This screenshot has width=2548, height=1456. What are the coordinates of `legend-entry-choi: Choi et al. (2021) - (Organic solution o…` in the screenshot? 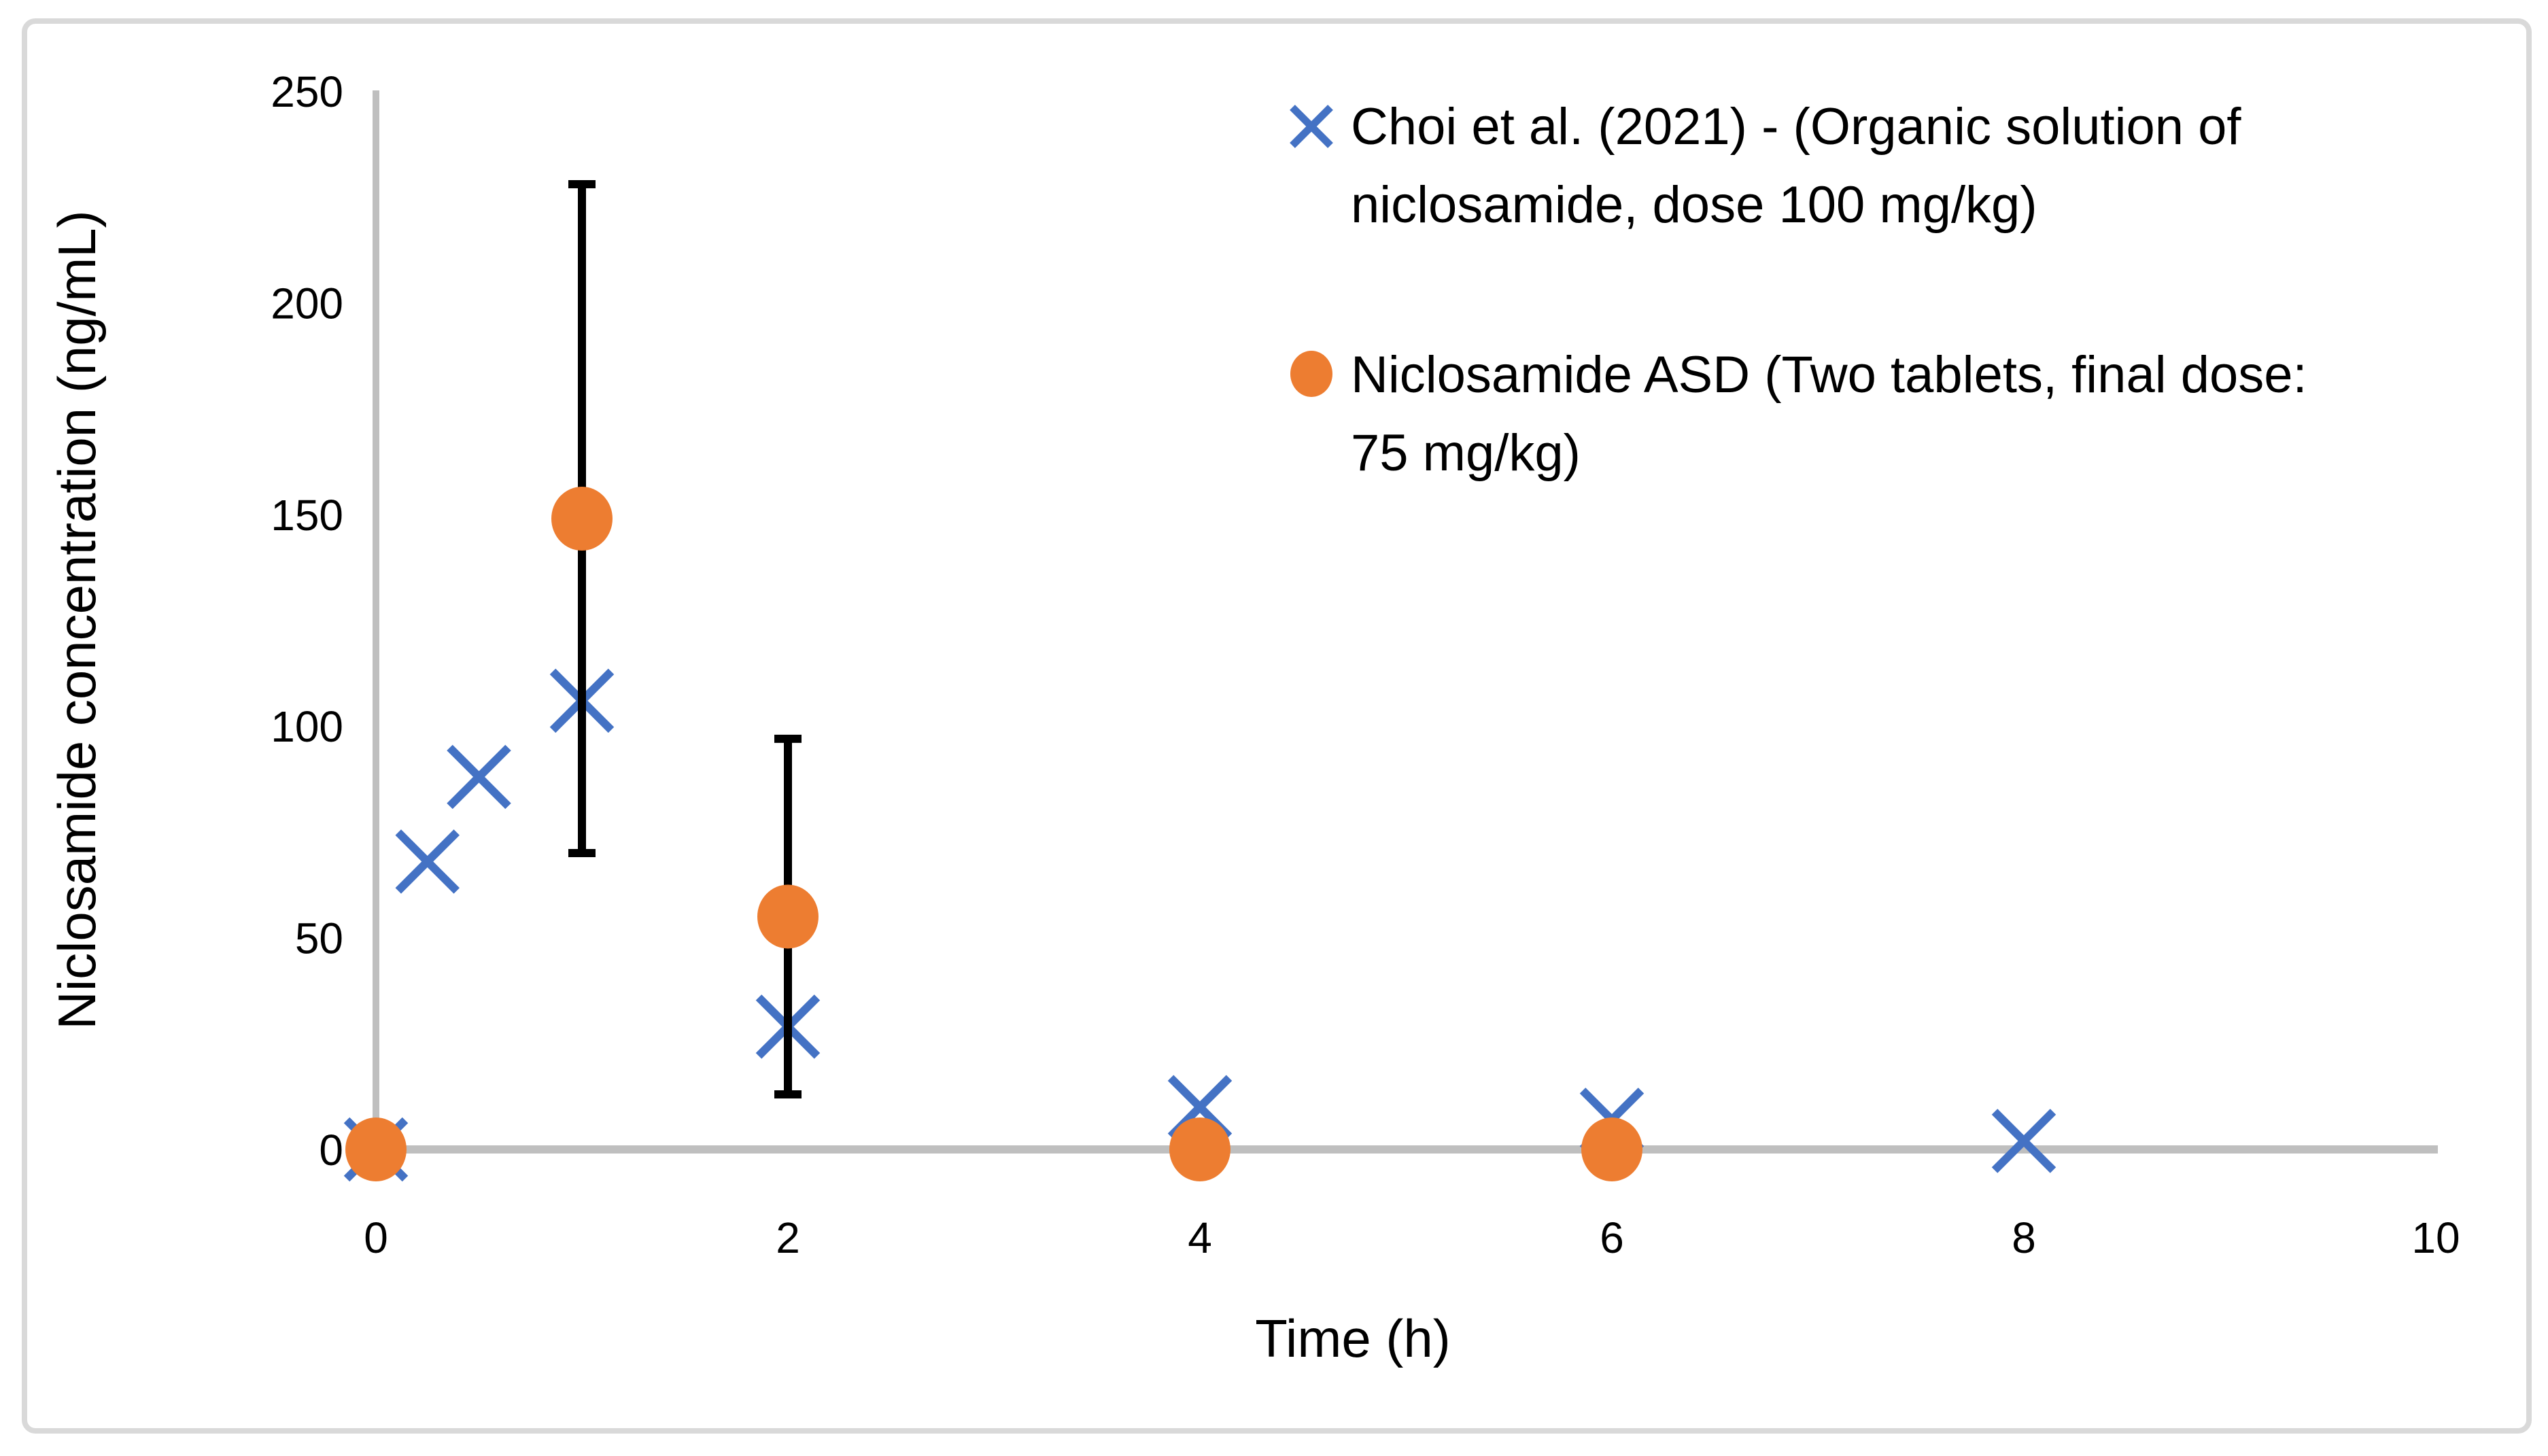 It's located at (1773, 166).